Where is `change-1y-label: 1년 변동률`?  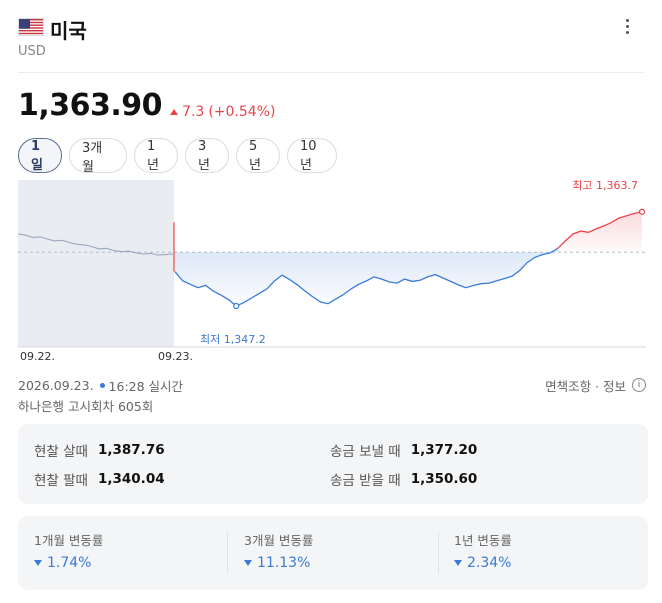
change-1y-label: 1년 변동률 is located at coordinates (483, 540).